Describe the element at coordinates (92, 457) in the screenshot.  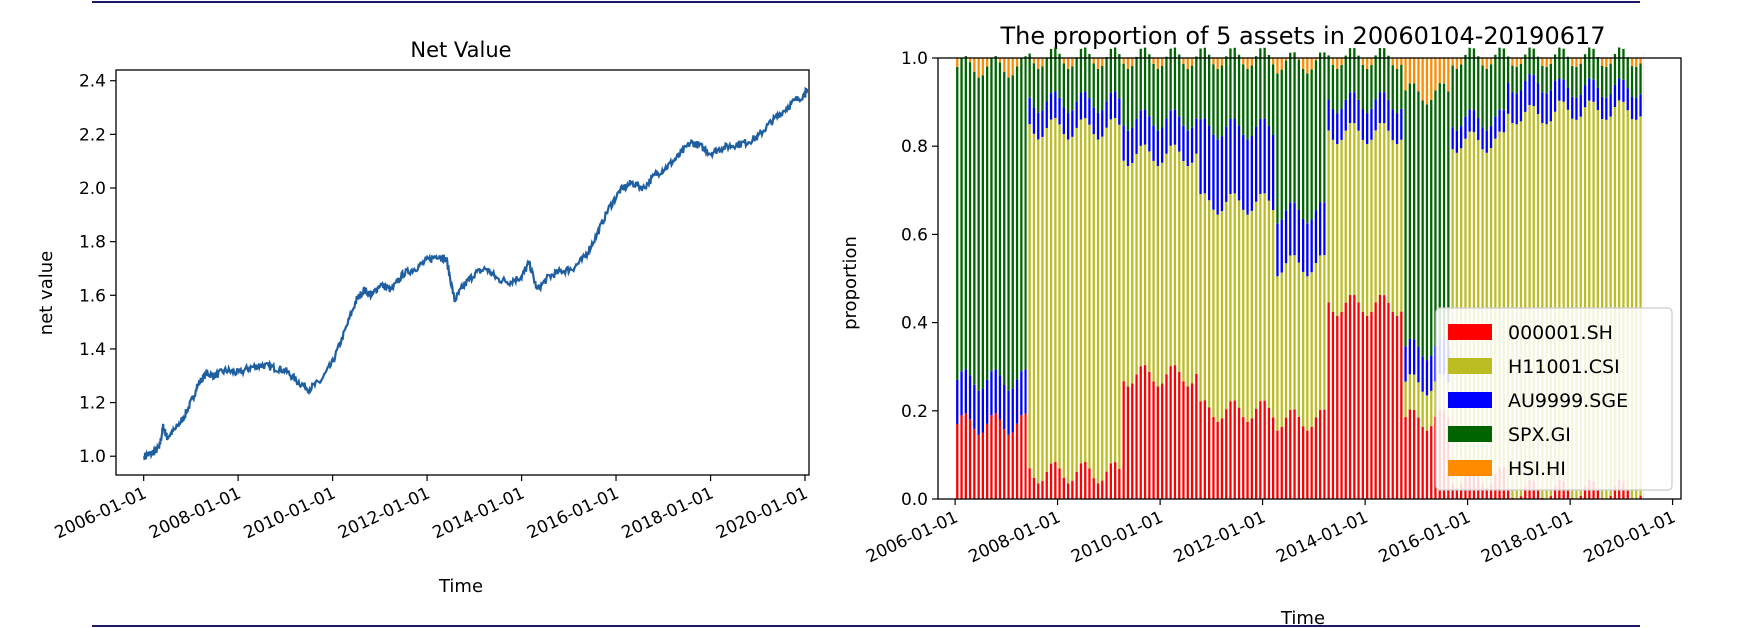
I see `left-ytick-label-0: 1.0` at that location.